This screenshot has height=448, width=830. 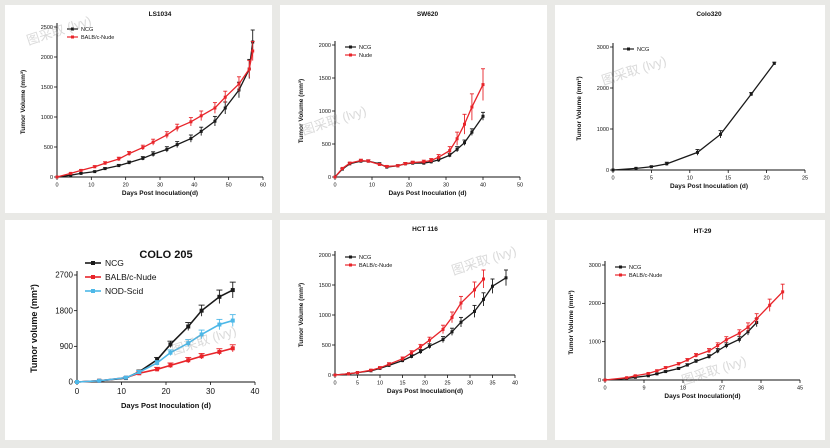 What do you see at coordinates (425, 229) in the screenshot?
I see `chart-title: HCT 116` at bounding box center [425, 229].